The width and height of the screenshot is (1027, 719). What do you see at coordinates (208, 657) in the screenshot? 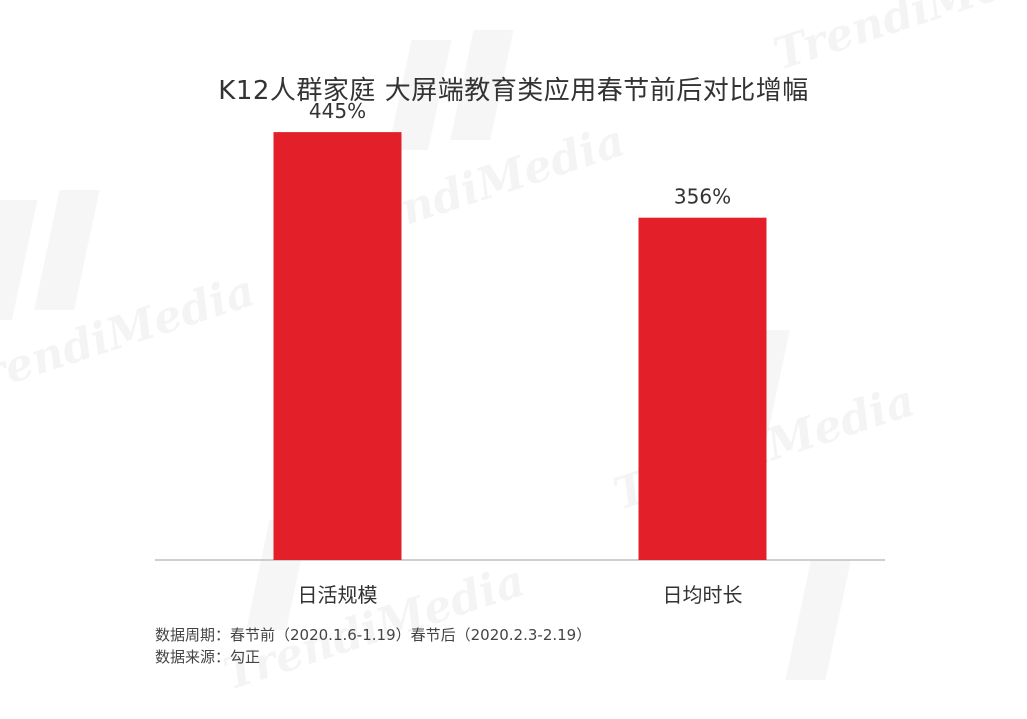
I see `data-source-note: 数据来源：勾正` at bounding box center [208, 657].